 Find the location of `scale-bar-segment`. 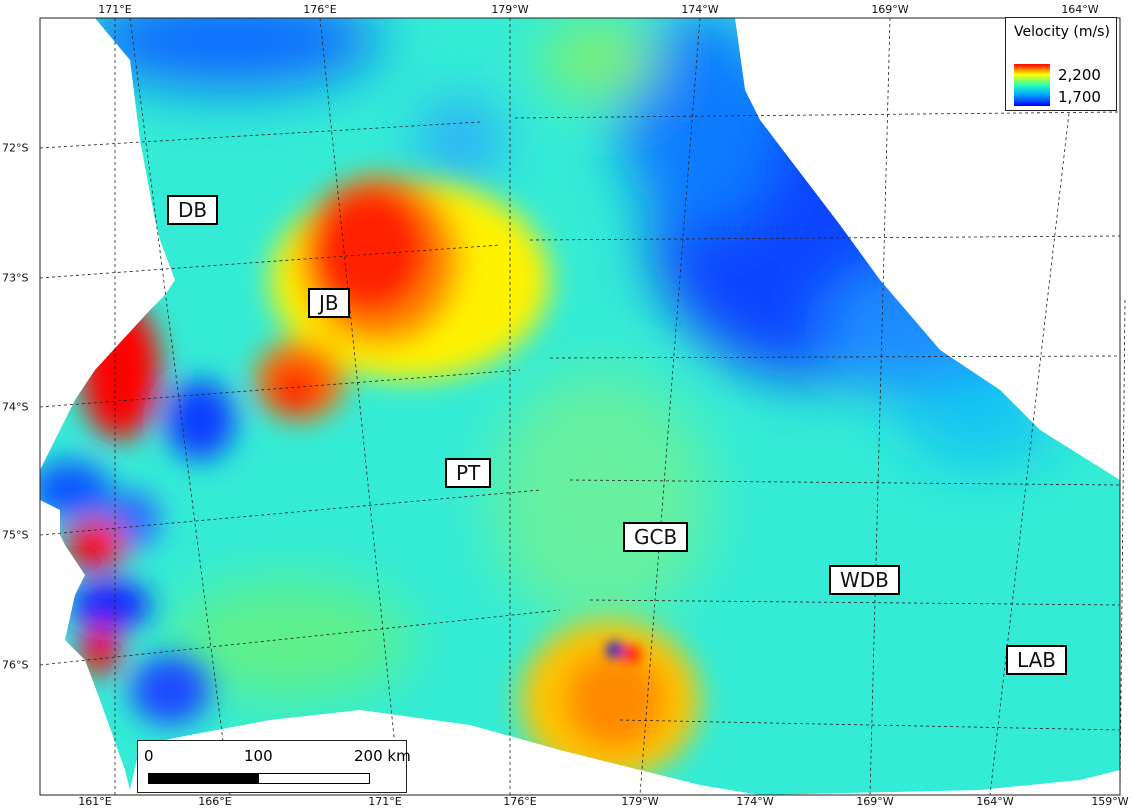

scale-bar-segment is located at coordinates (204, 778).